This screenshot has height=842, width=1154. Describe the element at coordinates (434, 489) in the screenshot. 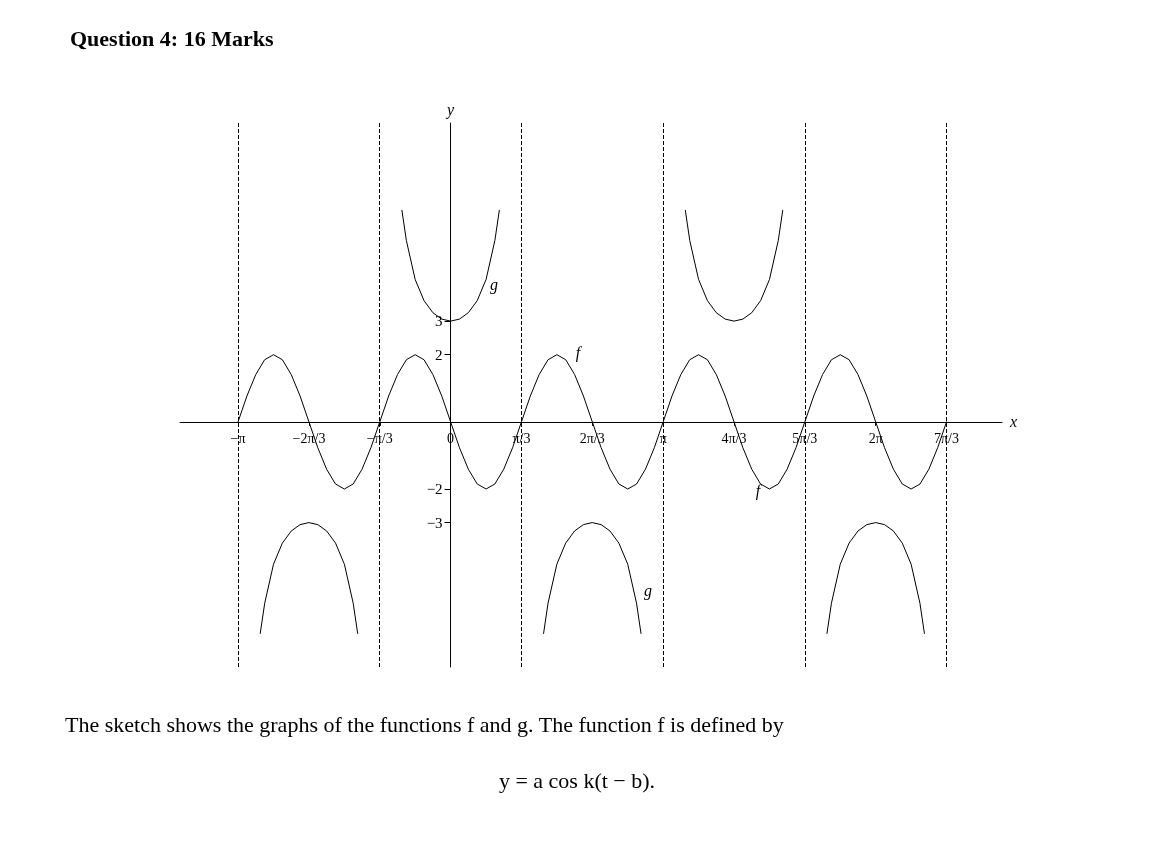

I see `y-tick-label: −2` at that location.